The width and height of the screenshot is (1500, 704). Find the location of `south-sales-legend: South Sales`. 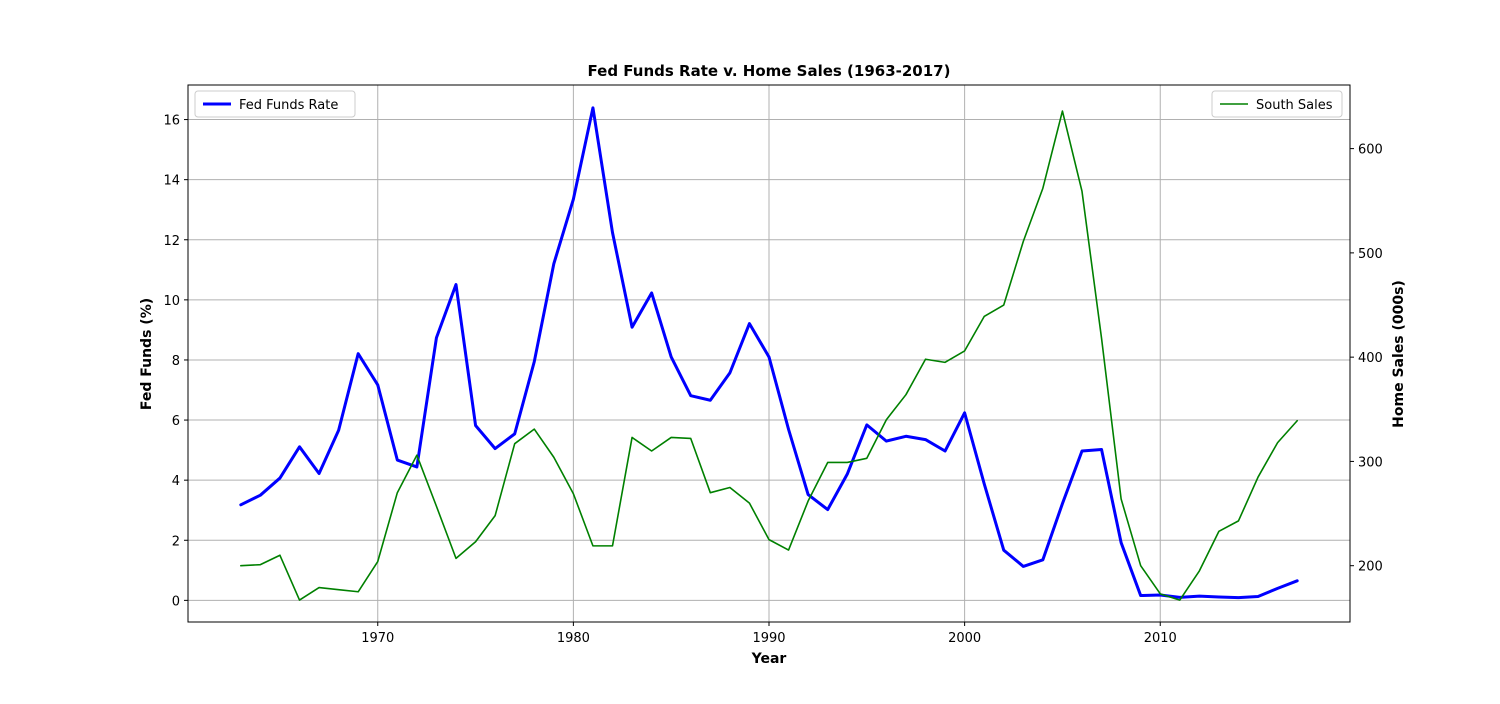

south-sales-legend: South Sales is located at coordinates (1277, 104).